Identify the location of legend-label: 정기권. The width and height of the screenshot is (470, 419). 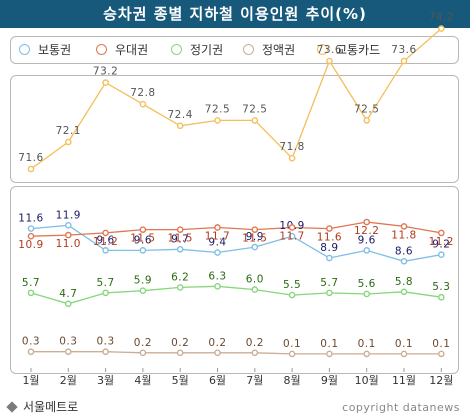
(207, 50).